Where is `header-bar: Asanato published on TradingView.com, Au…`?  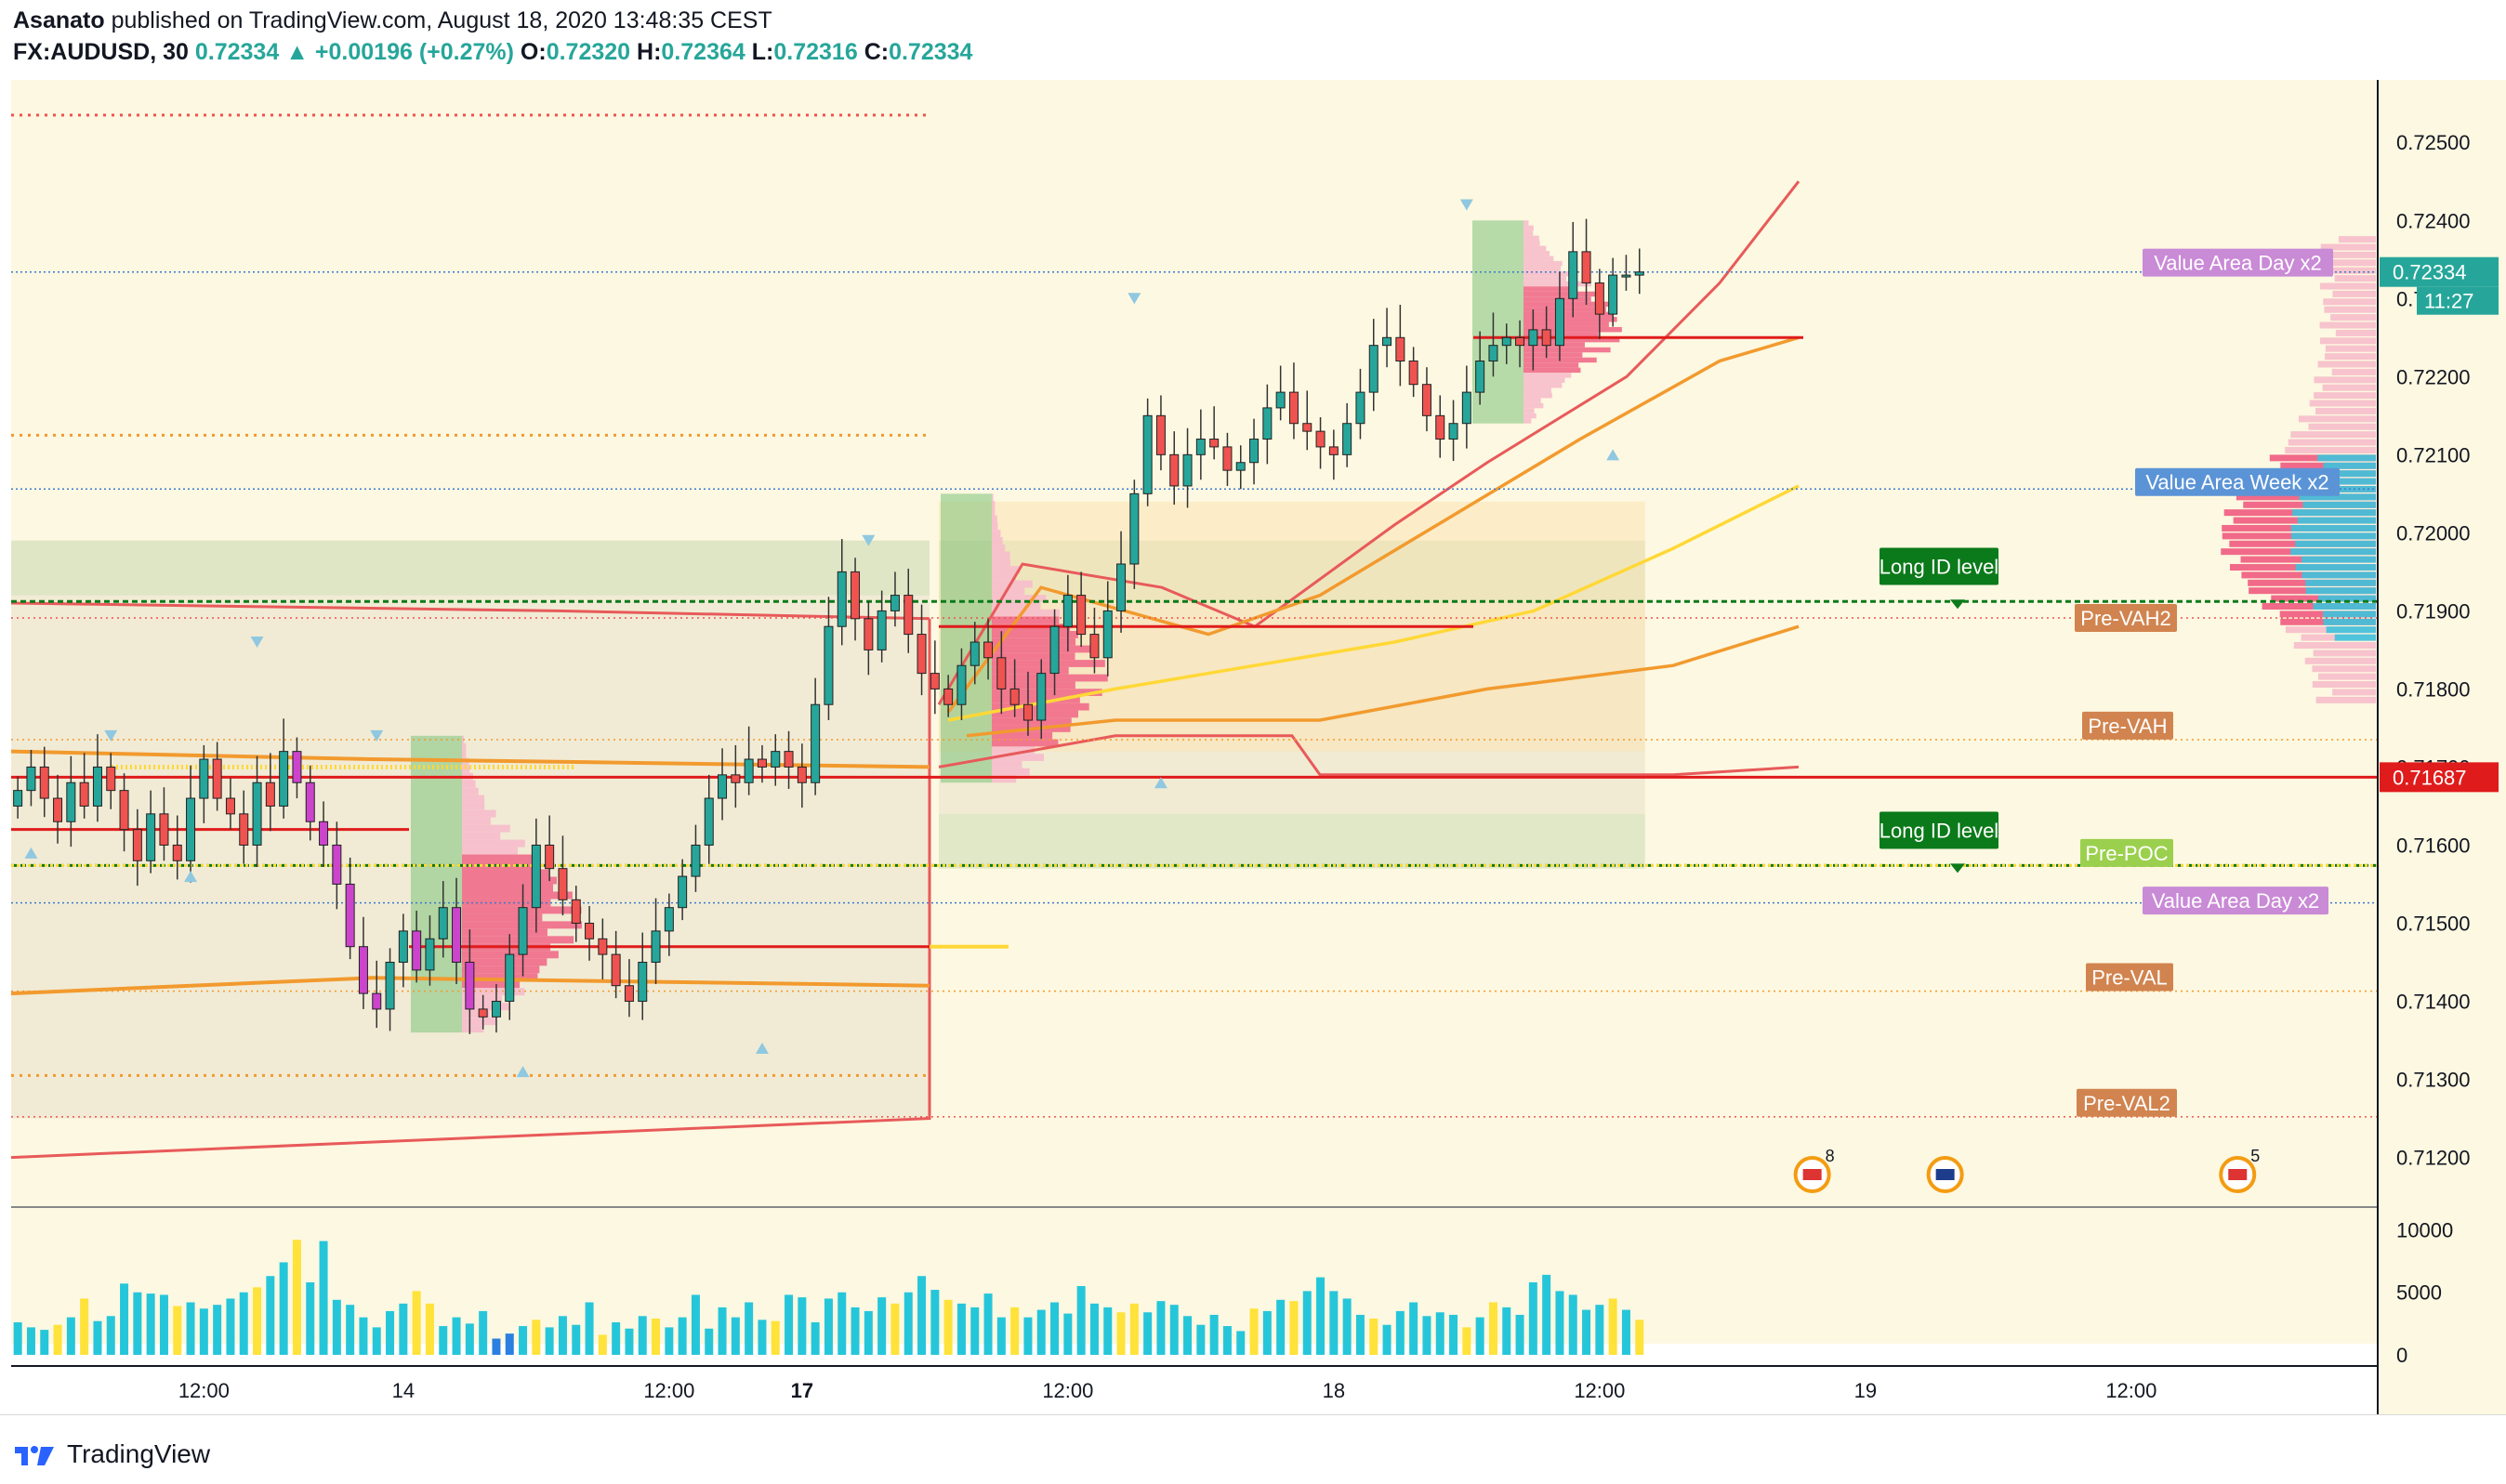 header-bar: Asanato published on TradingView.com, Au… is located at coordinates (1253, 36).